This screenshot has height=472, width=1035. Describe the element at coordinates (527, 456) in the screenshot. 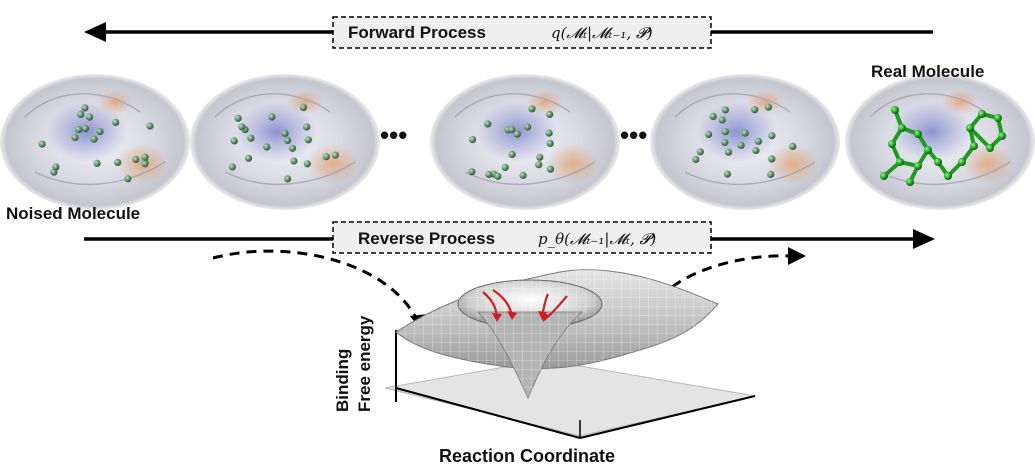

I see `x-axis-label: Reaction Coordinate` at that location.